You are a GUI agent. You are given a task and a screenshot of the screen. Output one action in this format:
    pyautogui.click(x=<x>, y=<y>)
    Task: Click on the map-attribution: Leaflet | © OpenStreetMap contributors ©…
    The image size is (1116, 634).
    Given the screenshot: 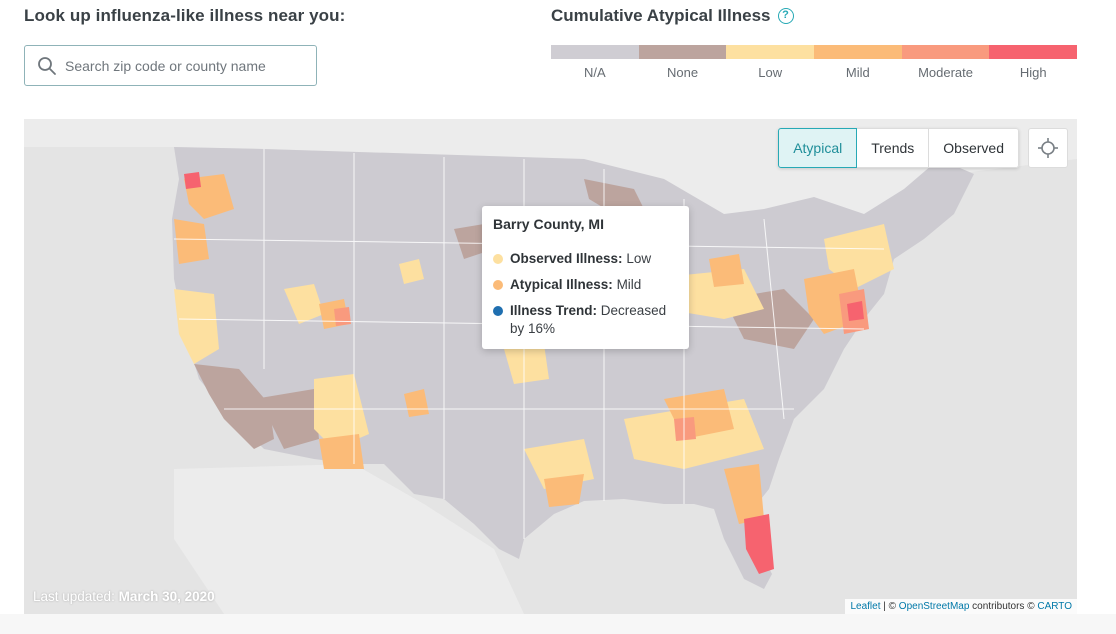 What is the action you would take?
    pyautogui.click(x=961, y=606)
    